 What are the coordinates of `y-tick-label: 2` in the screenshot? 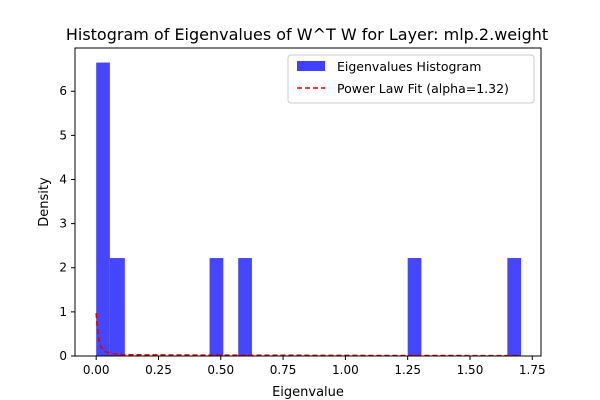 It's located at (63, 268).